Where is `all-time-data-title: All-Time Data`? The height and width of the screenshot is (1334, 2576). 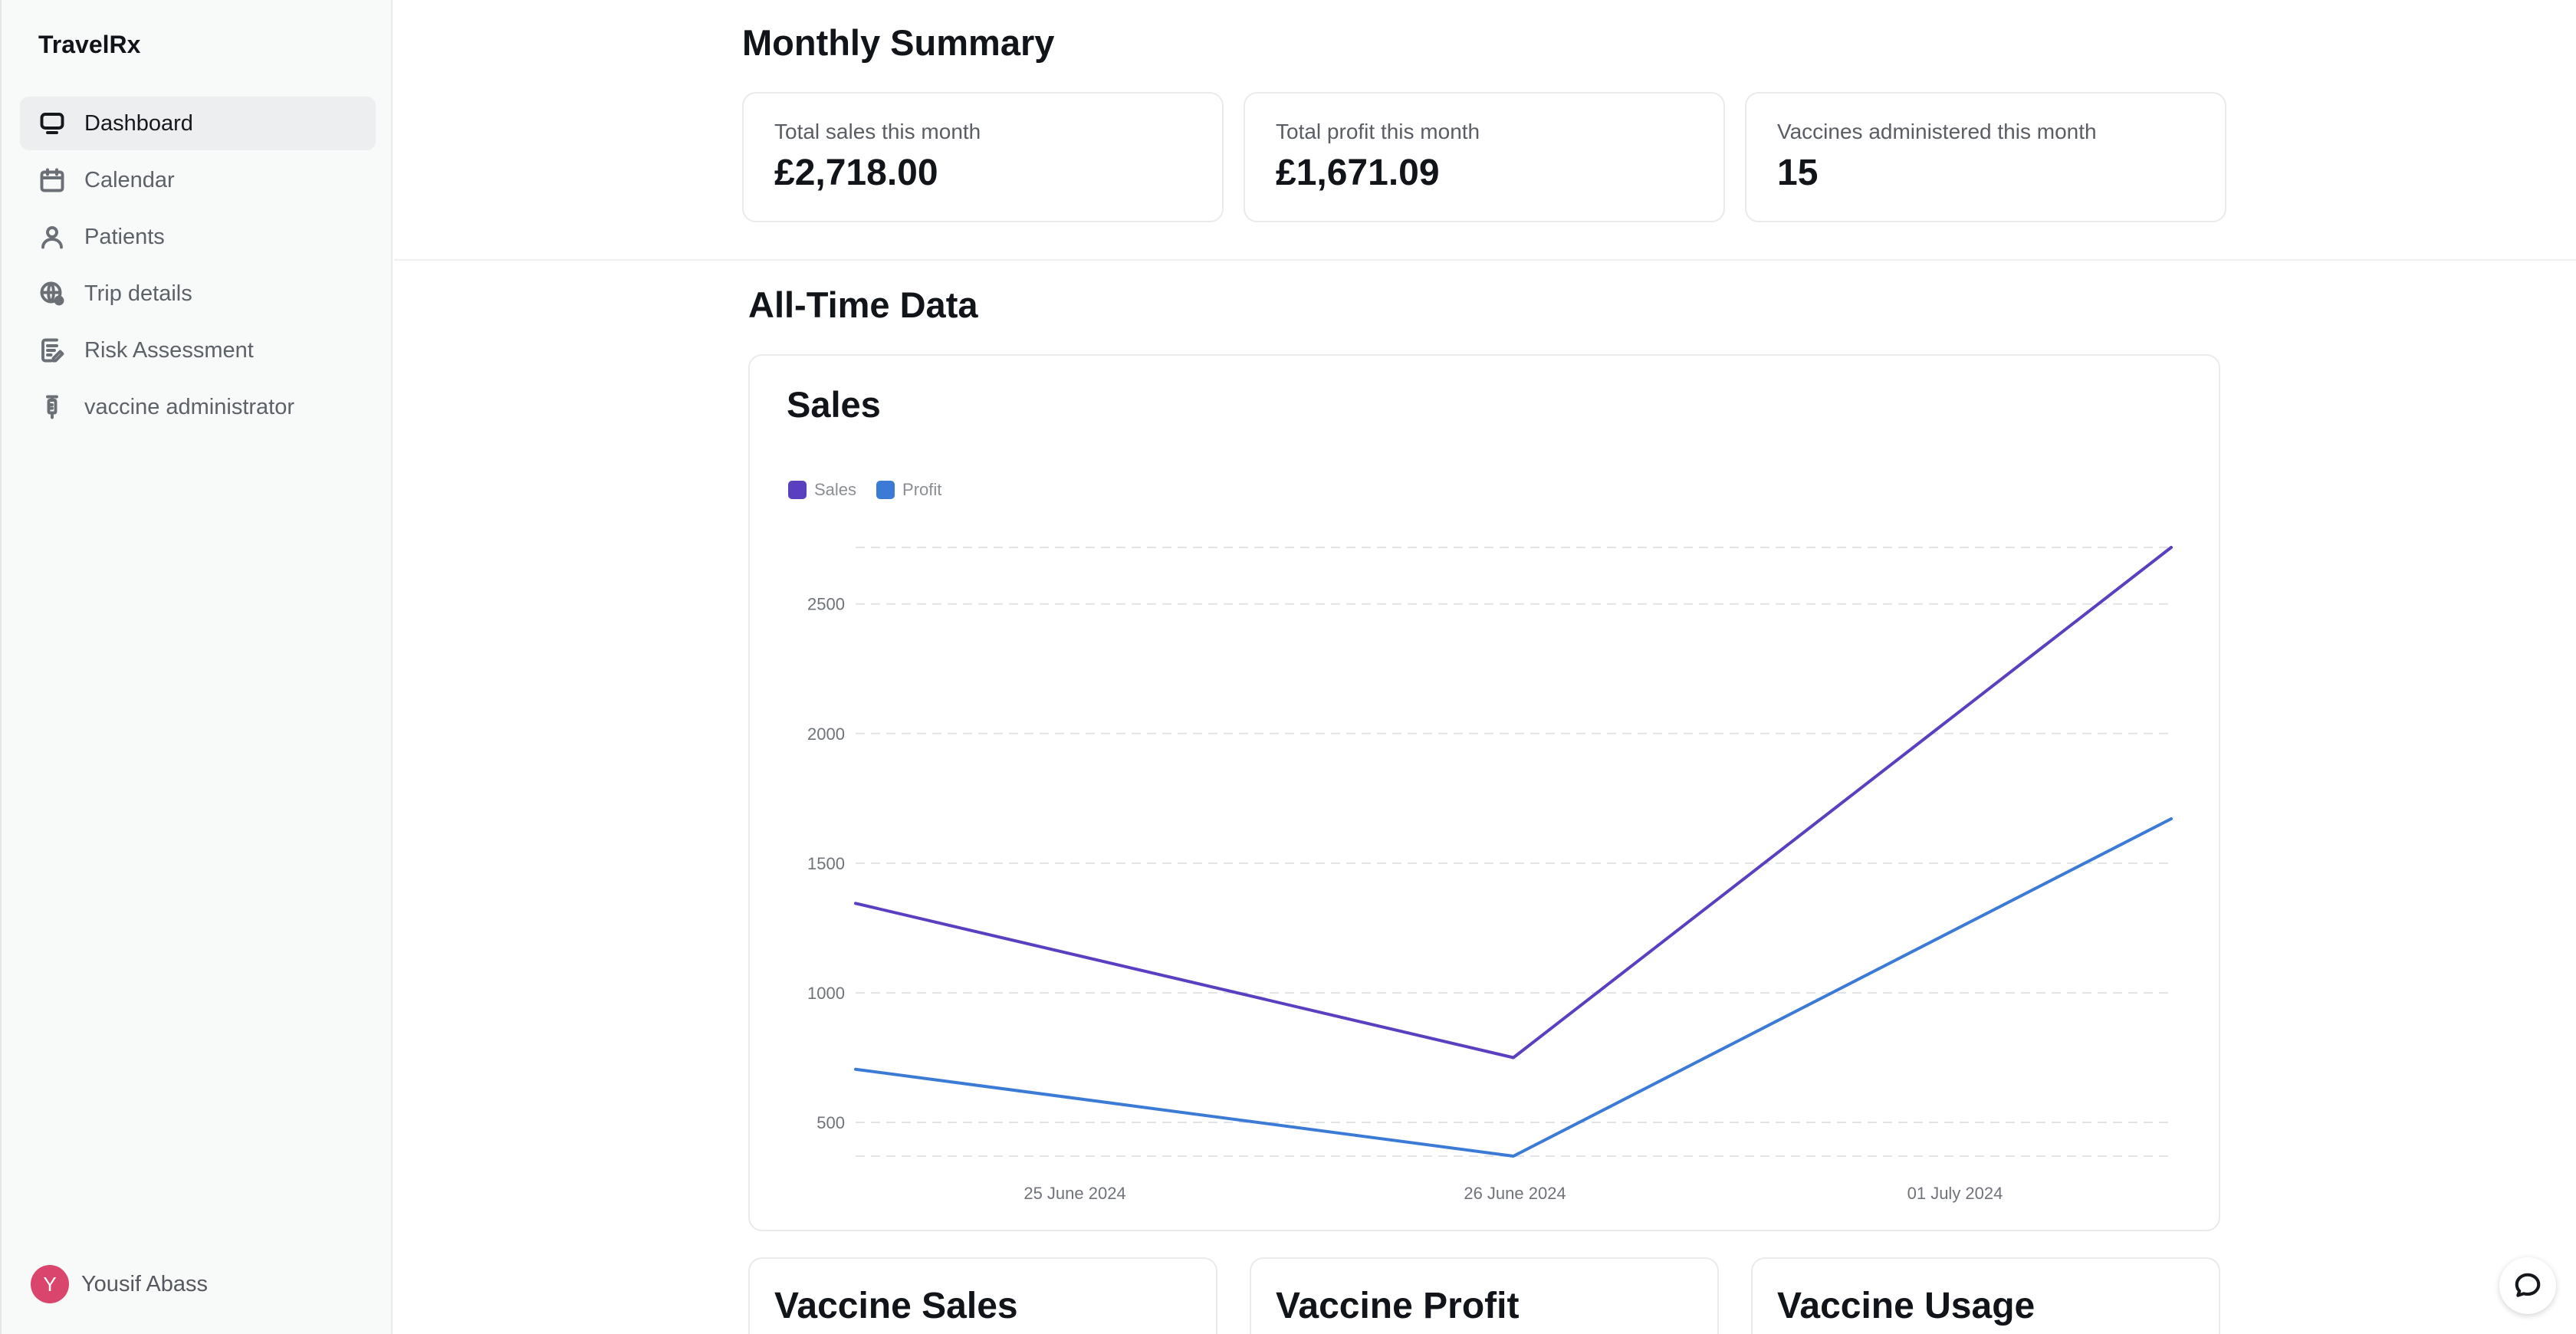
all-time-data-title: All-Time Data is located at coordinates (863, 304).